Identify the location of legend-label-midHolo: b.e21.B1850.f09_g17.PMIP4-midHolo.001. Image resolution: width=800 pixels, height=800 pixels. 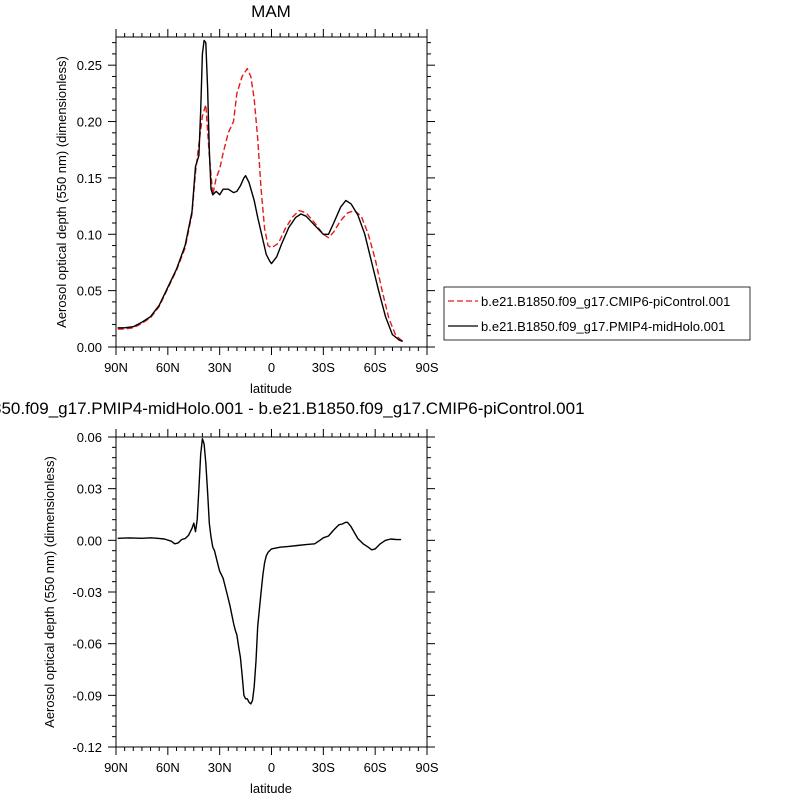
(603, 326).